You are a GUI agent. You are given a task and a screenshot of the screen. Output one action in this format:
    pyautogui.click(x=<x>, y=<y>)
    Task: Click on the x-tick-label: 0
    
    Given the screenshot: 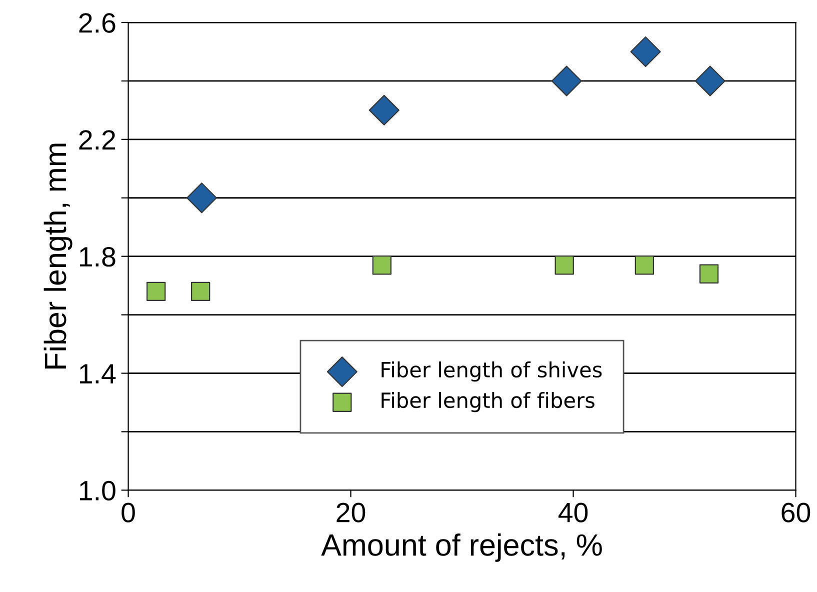 What is the action you would take?
    pyautogui.click(x=128, y=512)
    